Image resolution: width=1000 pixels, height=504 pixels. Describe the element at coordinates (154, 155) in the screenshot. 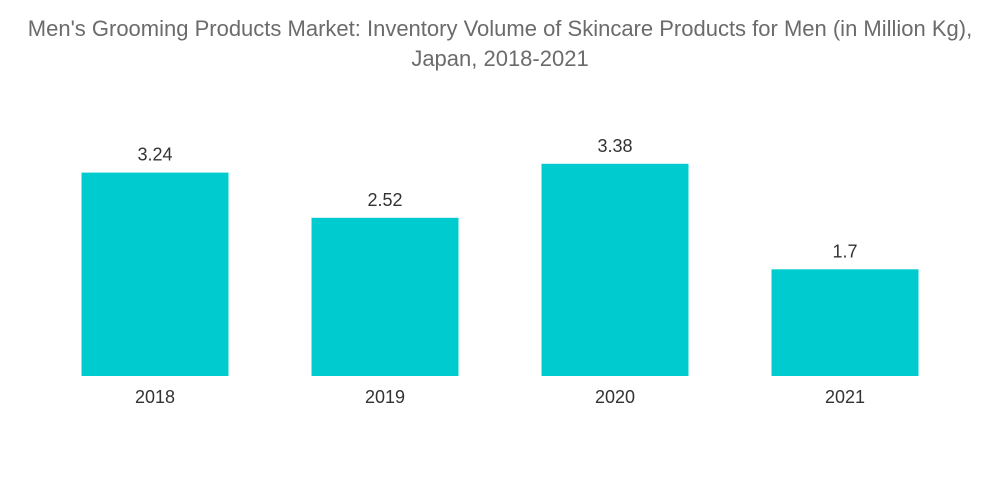

I see `value-label-2018: 3.24` at that location.